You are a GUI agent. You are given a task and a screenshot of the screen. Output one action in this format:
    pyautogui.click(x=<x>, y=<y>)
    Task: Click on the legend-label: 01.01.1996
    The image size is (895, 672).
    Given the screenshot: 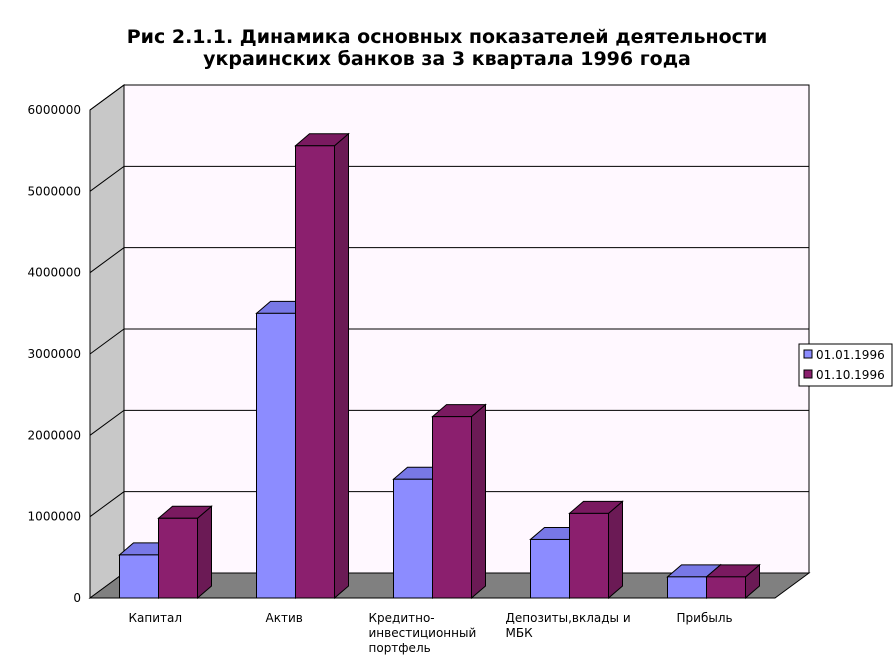 What is the action you would take?
    pyautogui.click(x=850, y=355)
    